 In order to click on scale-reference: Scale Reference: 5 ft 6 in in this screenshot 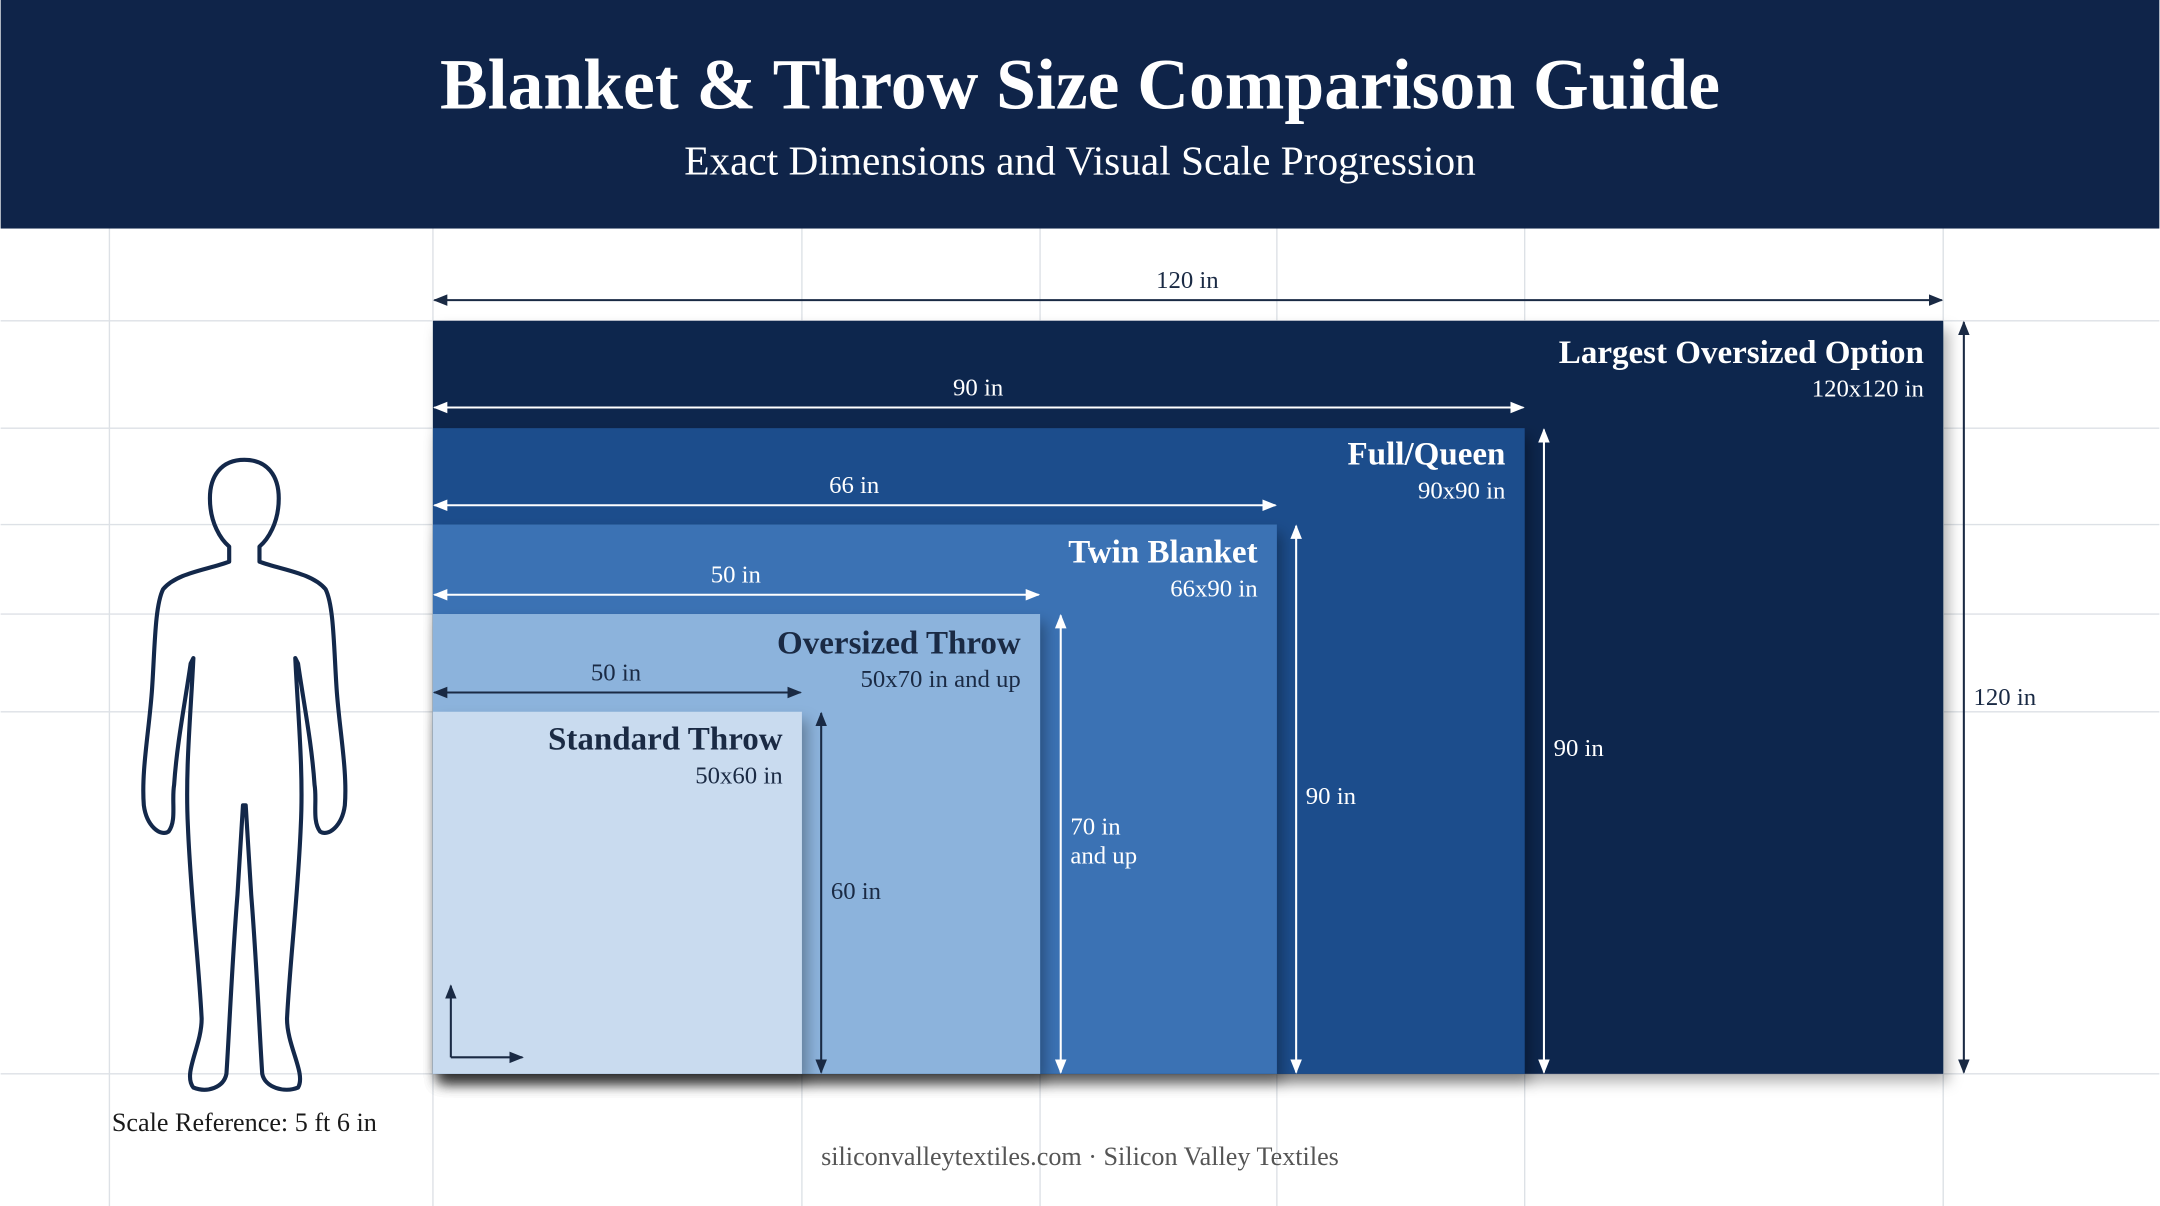, I will do `click(244, 1122)`.